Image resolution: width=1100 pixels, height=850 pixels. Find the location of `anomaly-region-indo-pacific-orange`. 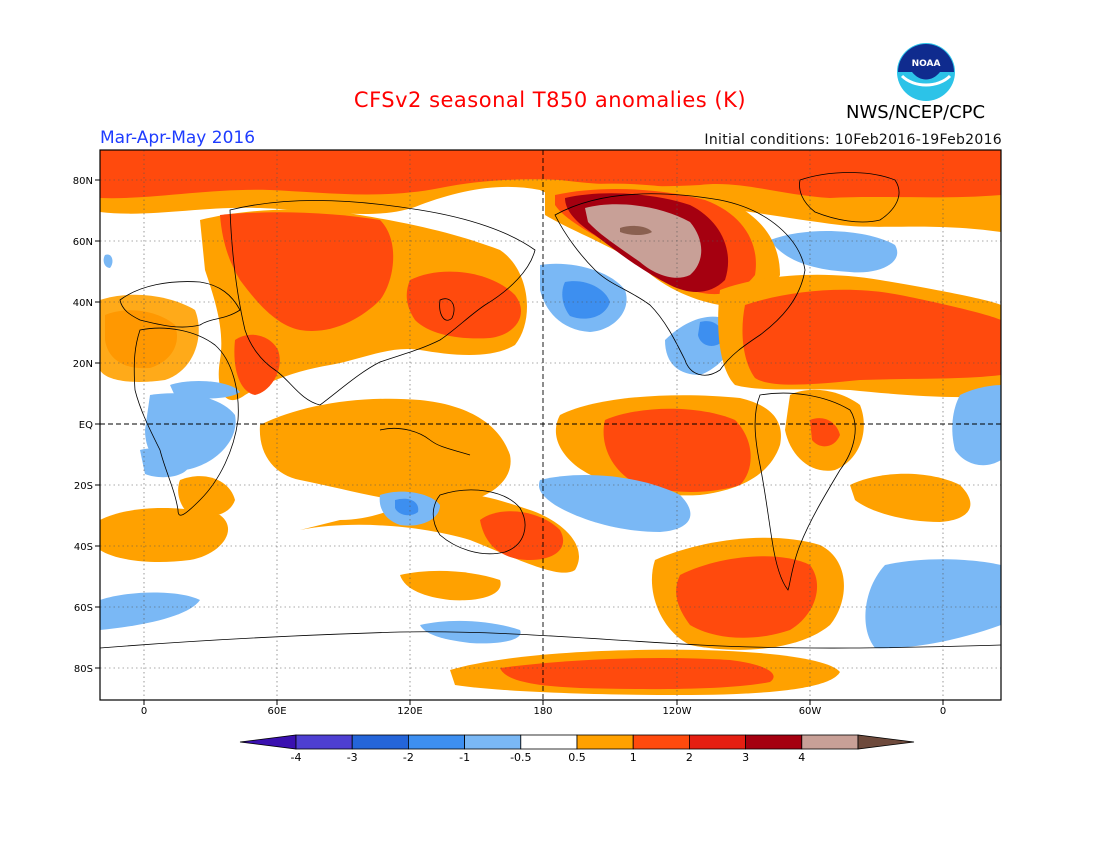

anomaly-region-indo-pacific-orange is located at coordinates (385, 451).